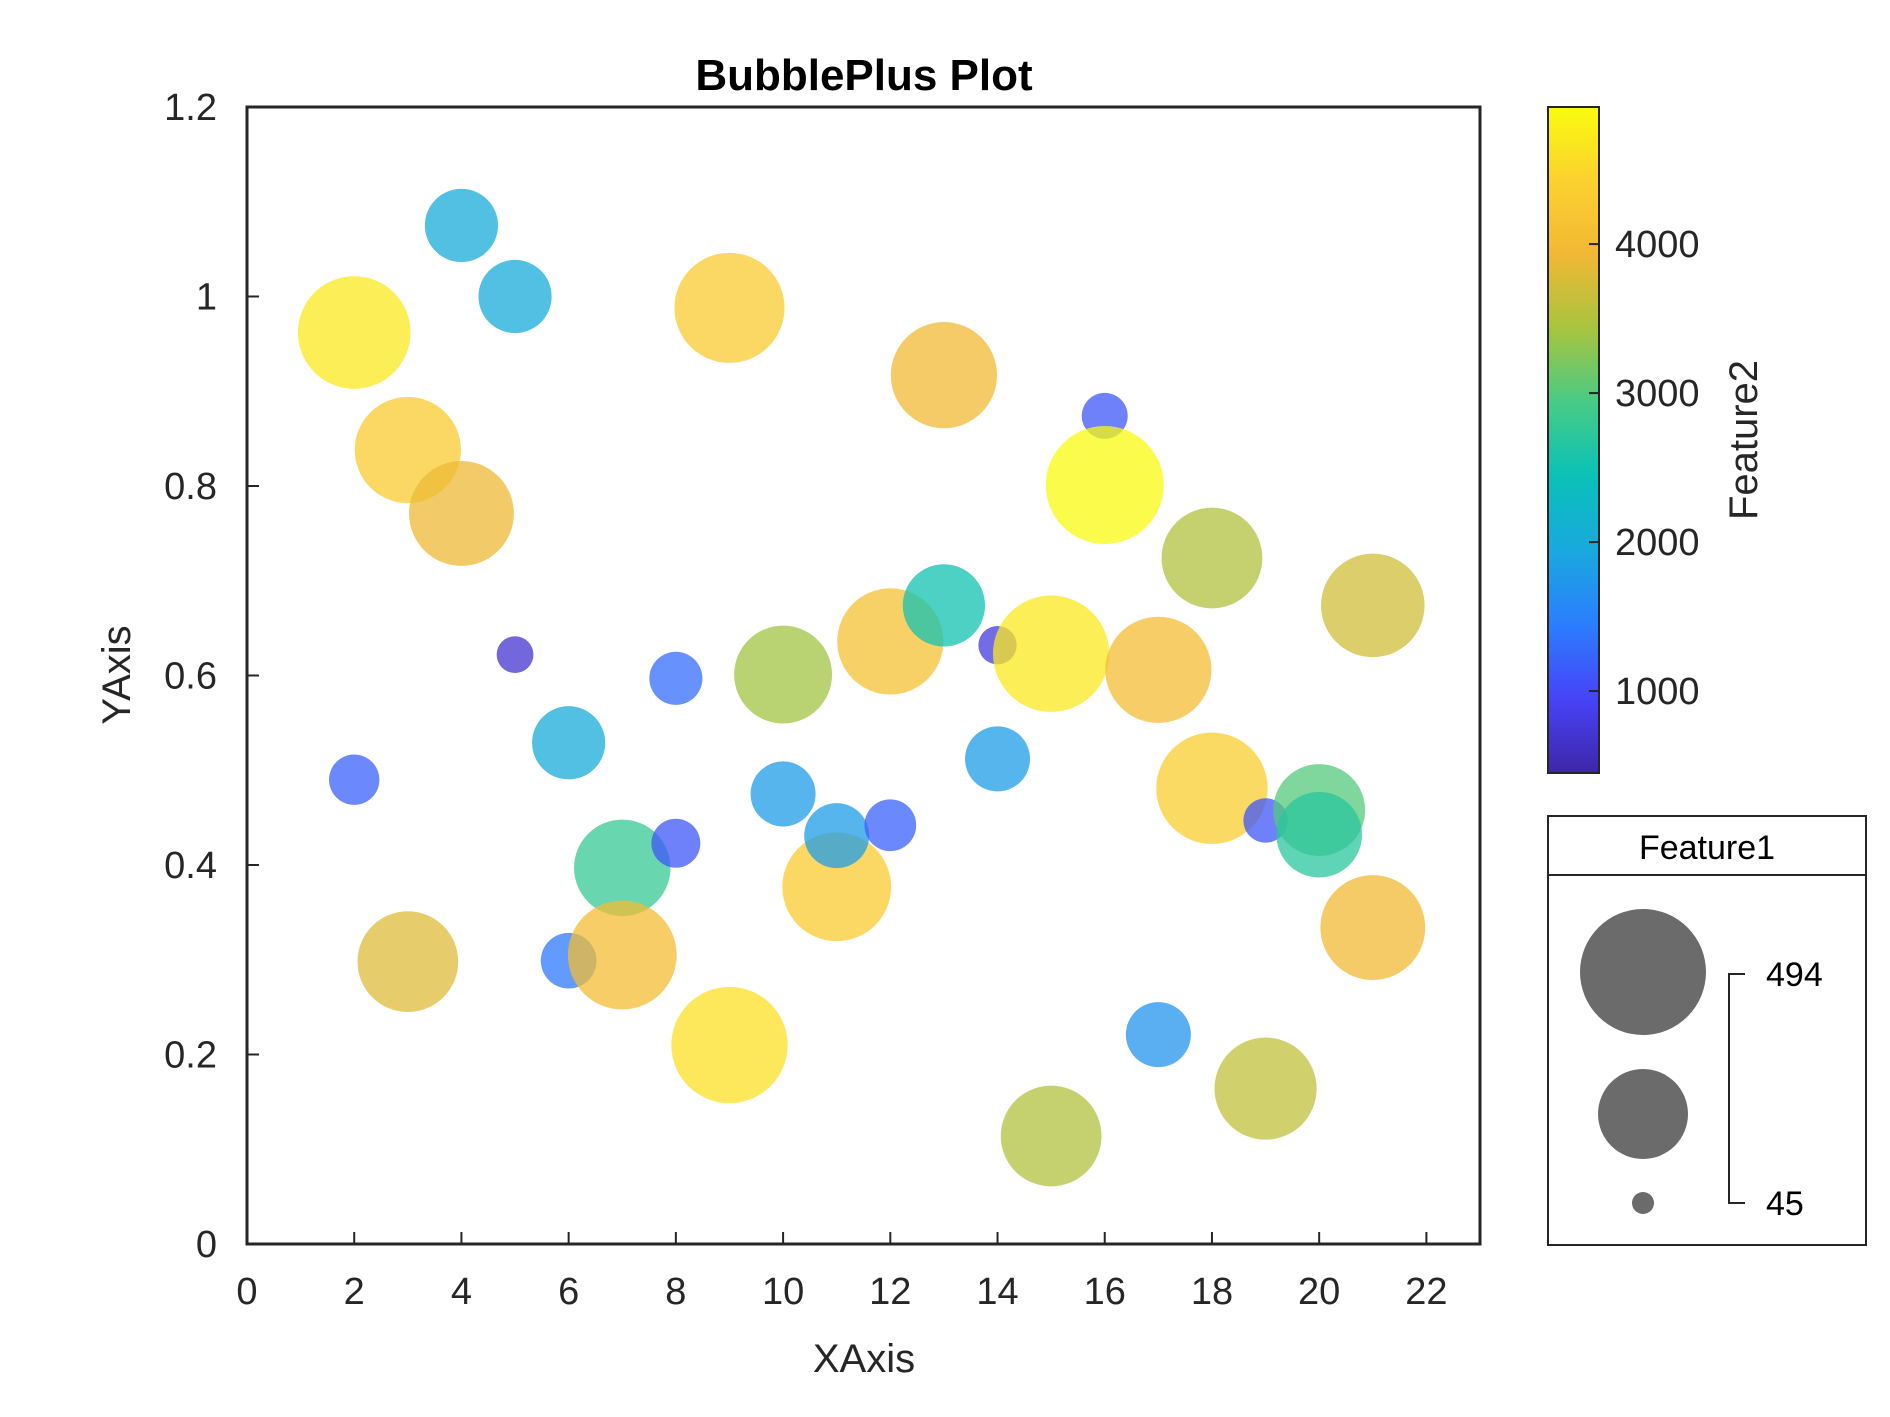  I want to click on x-tick-label: 4, so click(461, 1292).